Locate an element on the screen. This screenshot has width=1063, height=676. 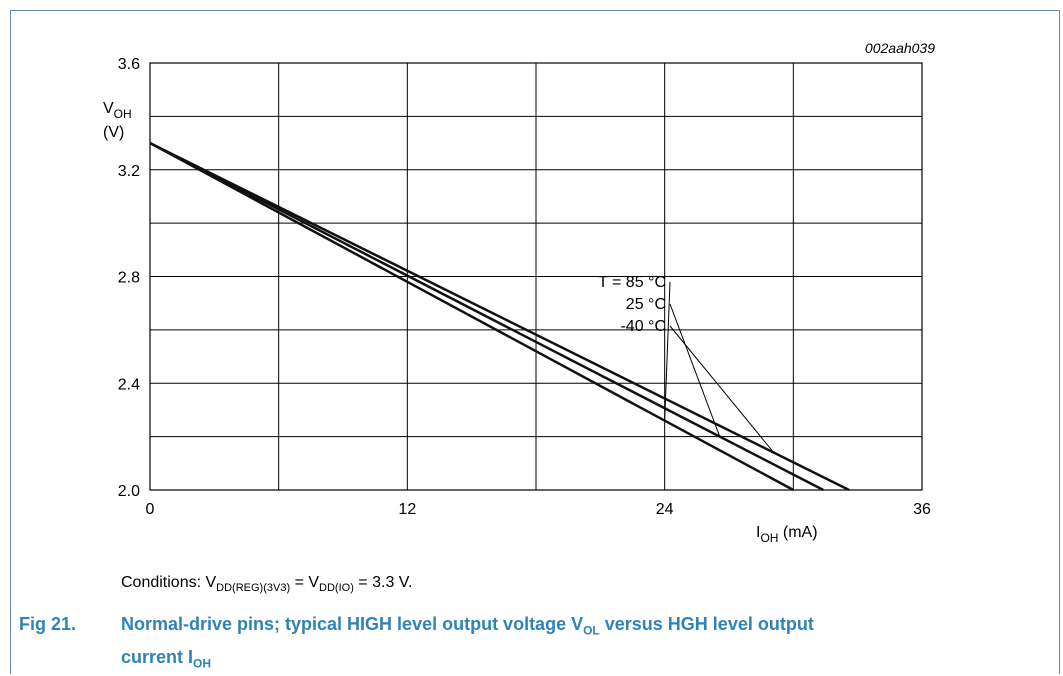
x-axis-label: IOH (mA) is located at coordinates (787, 534).